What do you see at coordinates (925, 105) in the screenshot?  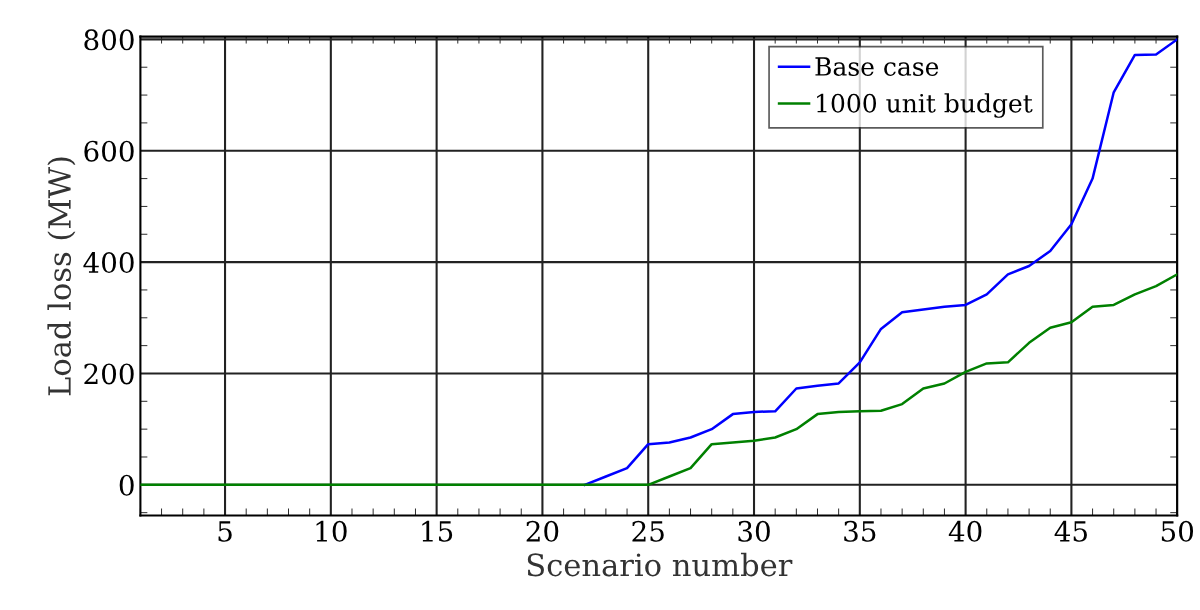 I see `legend-label: 1000 unit budget` at bounding box center [925, 105].